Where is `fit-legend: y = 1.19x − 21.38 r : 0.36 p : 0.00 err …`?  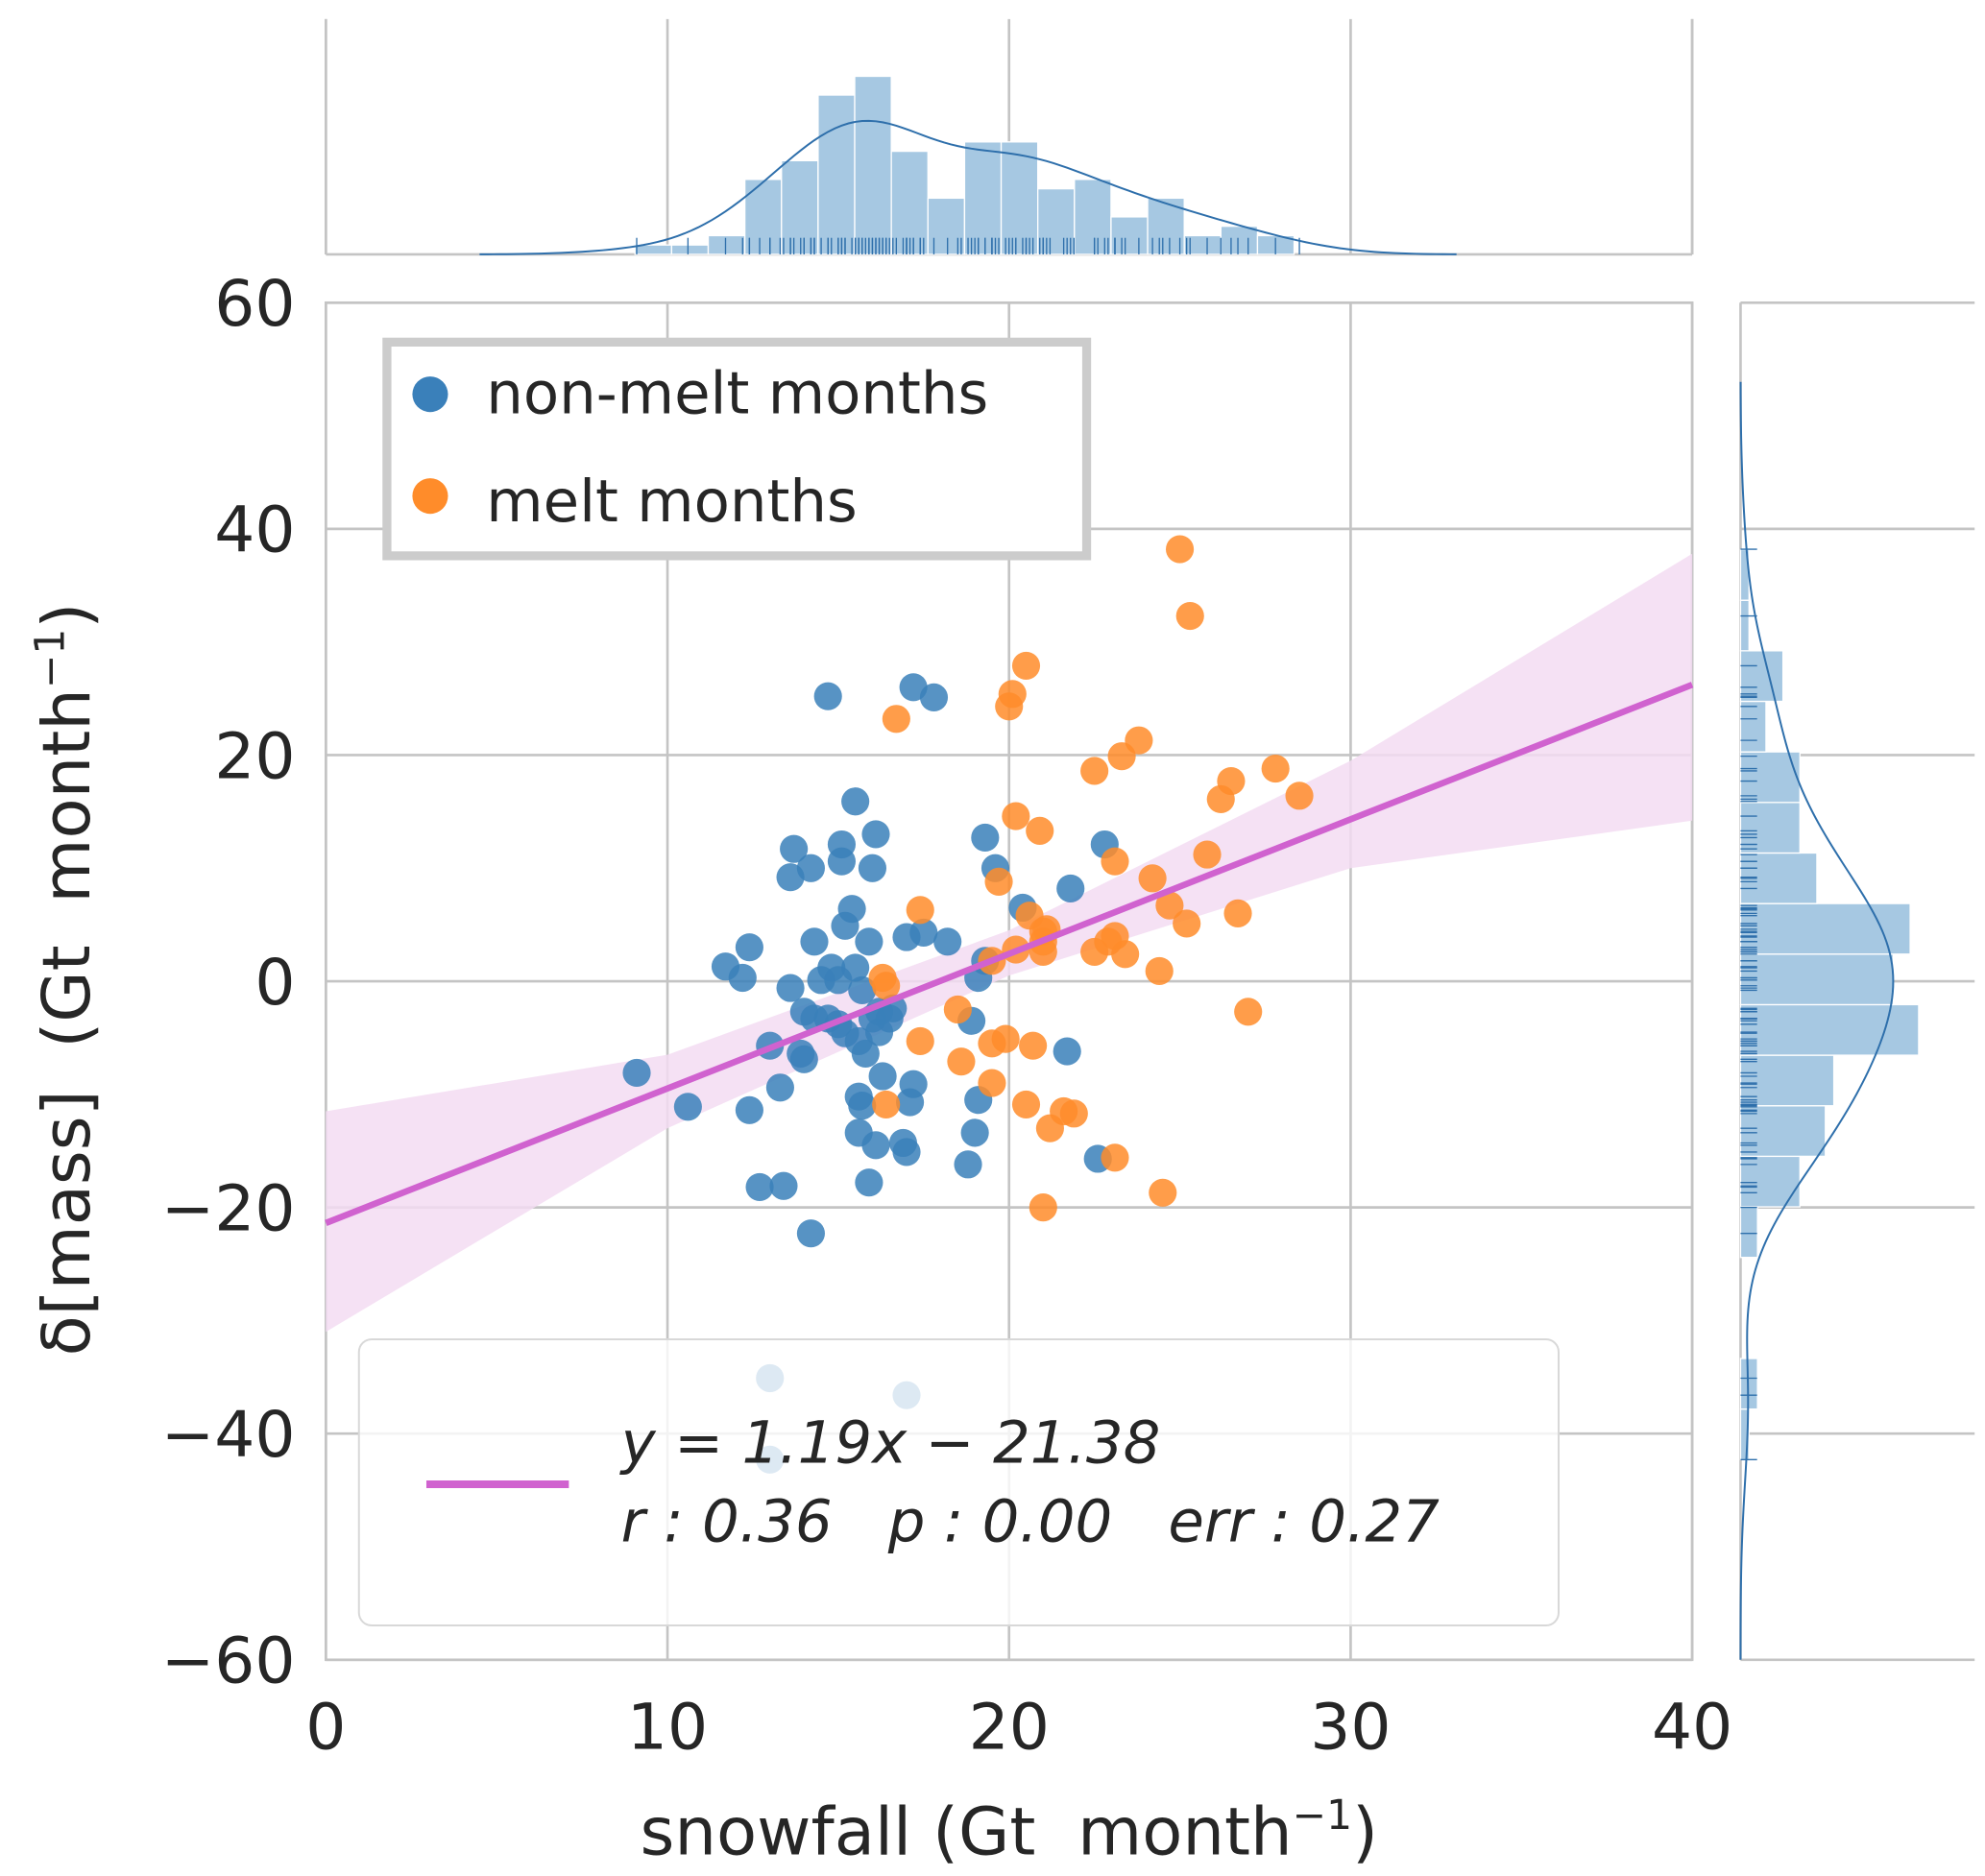
fit-legend: y = 1.19x − 21.38 r : 0.36 p : 0.00 err … is located at coordinates (959, 1482).